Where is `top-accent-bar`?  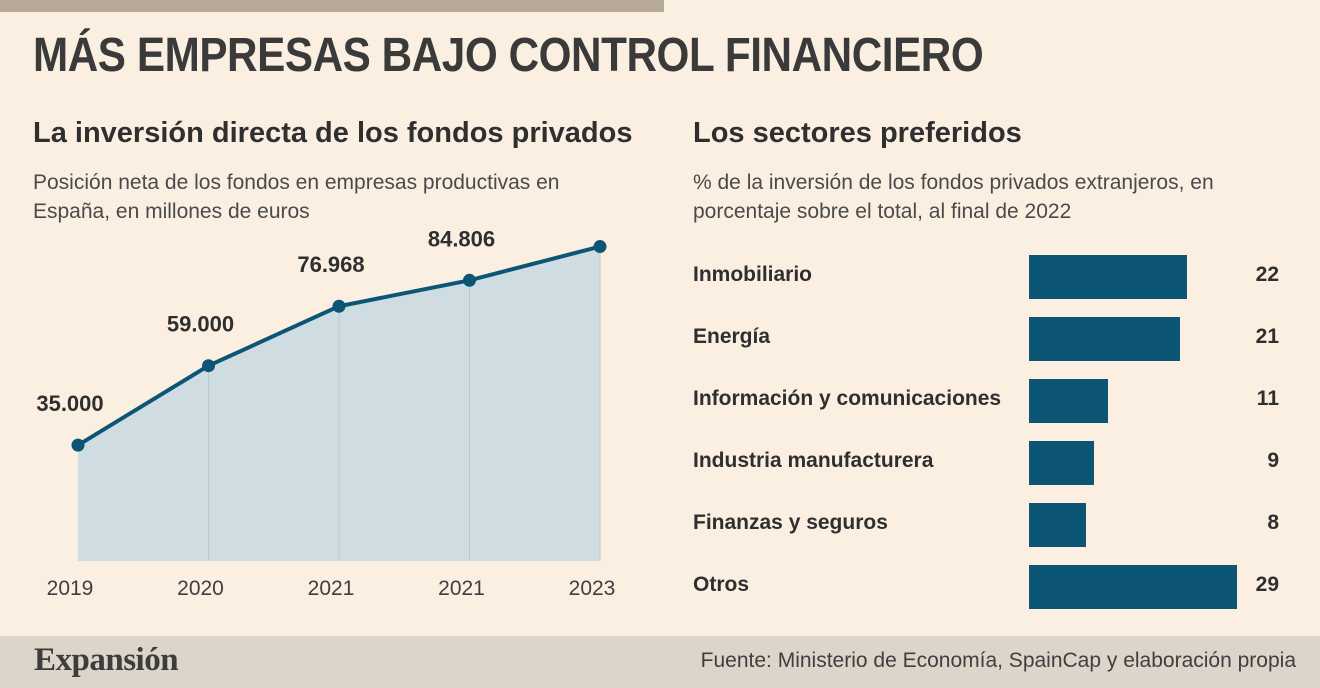
top-accent-bar is located at coordinates (332, 6).